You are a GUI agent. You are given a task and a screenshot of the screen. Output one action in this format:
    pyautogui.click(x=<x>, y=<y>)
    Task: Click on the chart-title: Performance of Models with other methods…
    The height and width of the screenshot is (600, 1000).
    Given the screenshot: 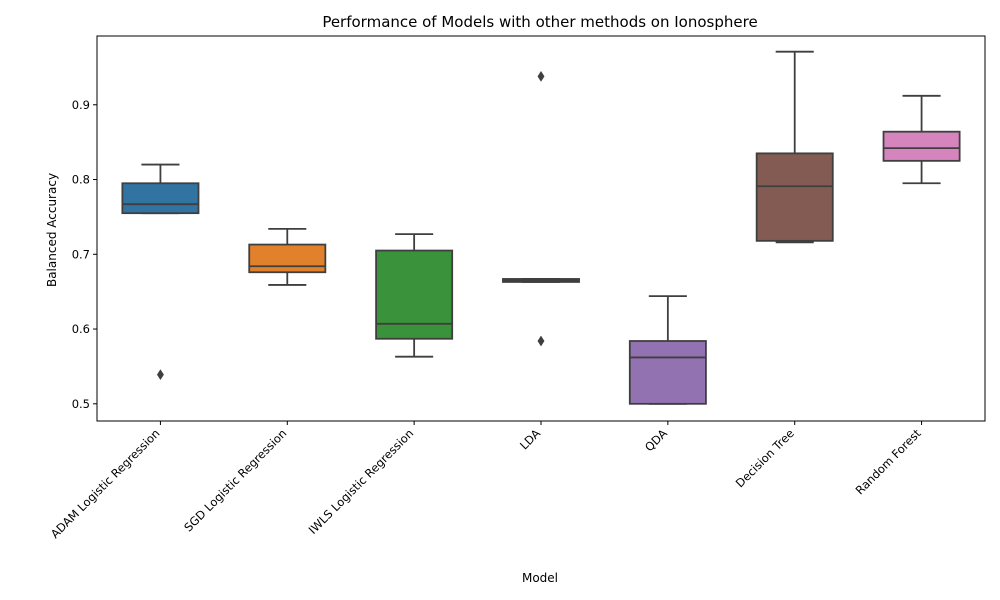 What is the action you would take?
    pyautogui.click(x=539, y=22)
    